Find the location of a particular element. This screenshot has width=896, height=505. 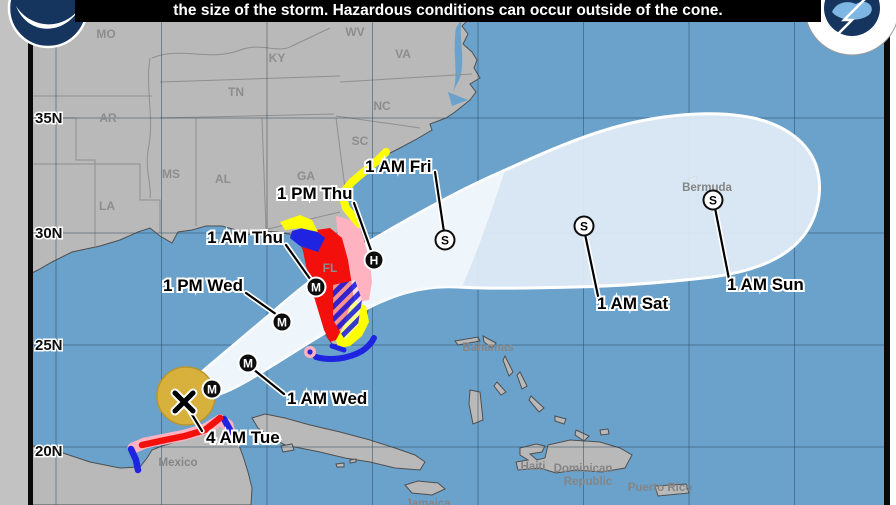

ts-watch-georgia-carolina-coast is located at coordinates (364, 188).